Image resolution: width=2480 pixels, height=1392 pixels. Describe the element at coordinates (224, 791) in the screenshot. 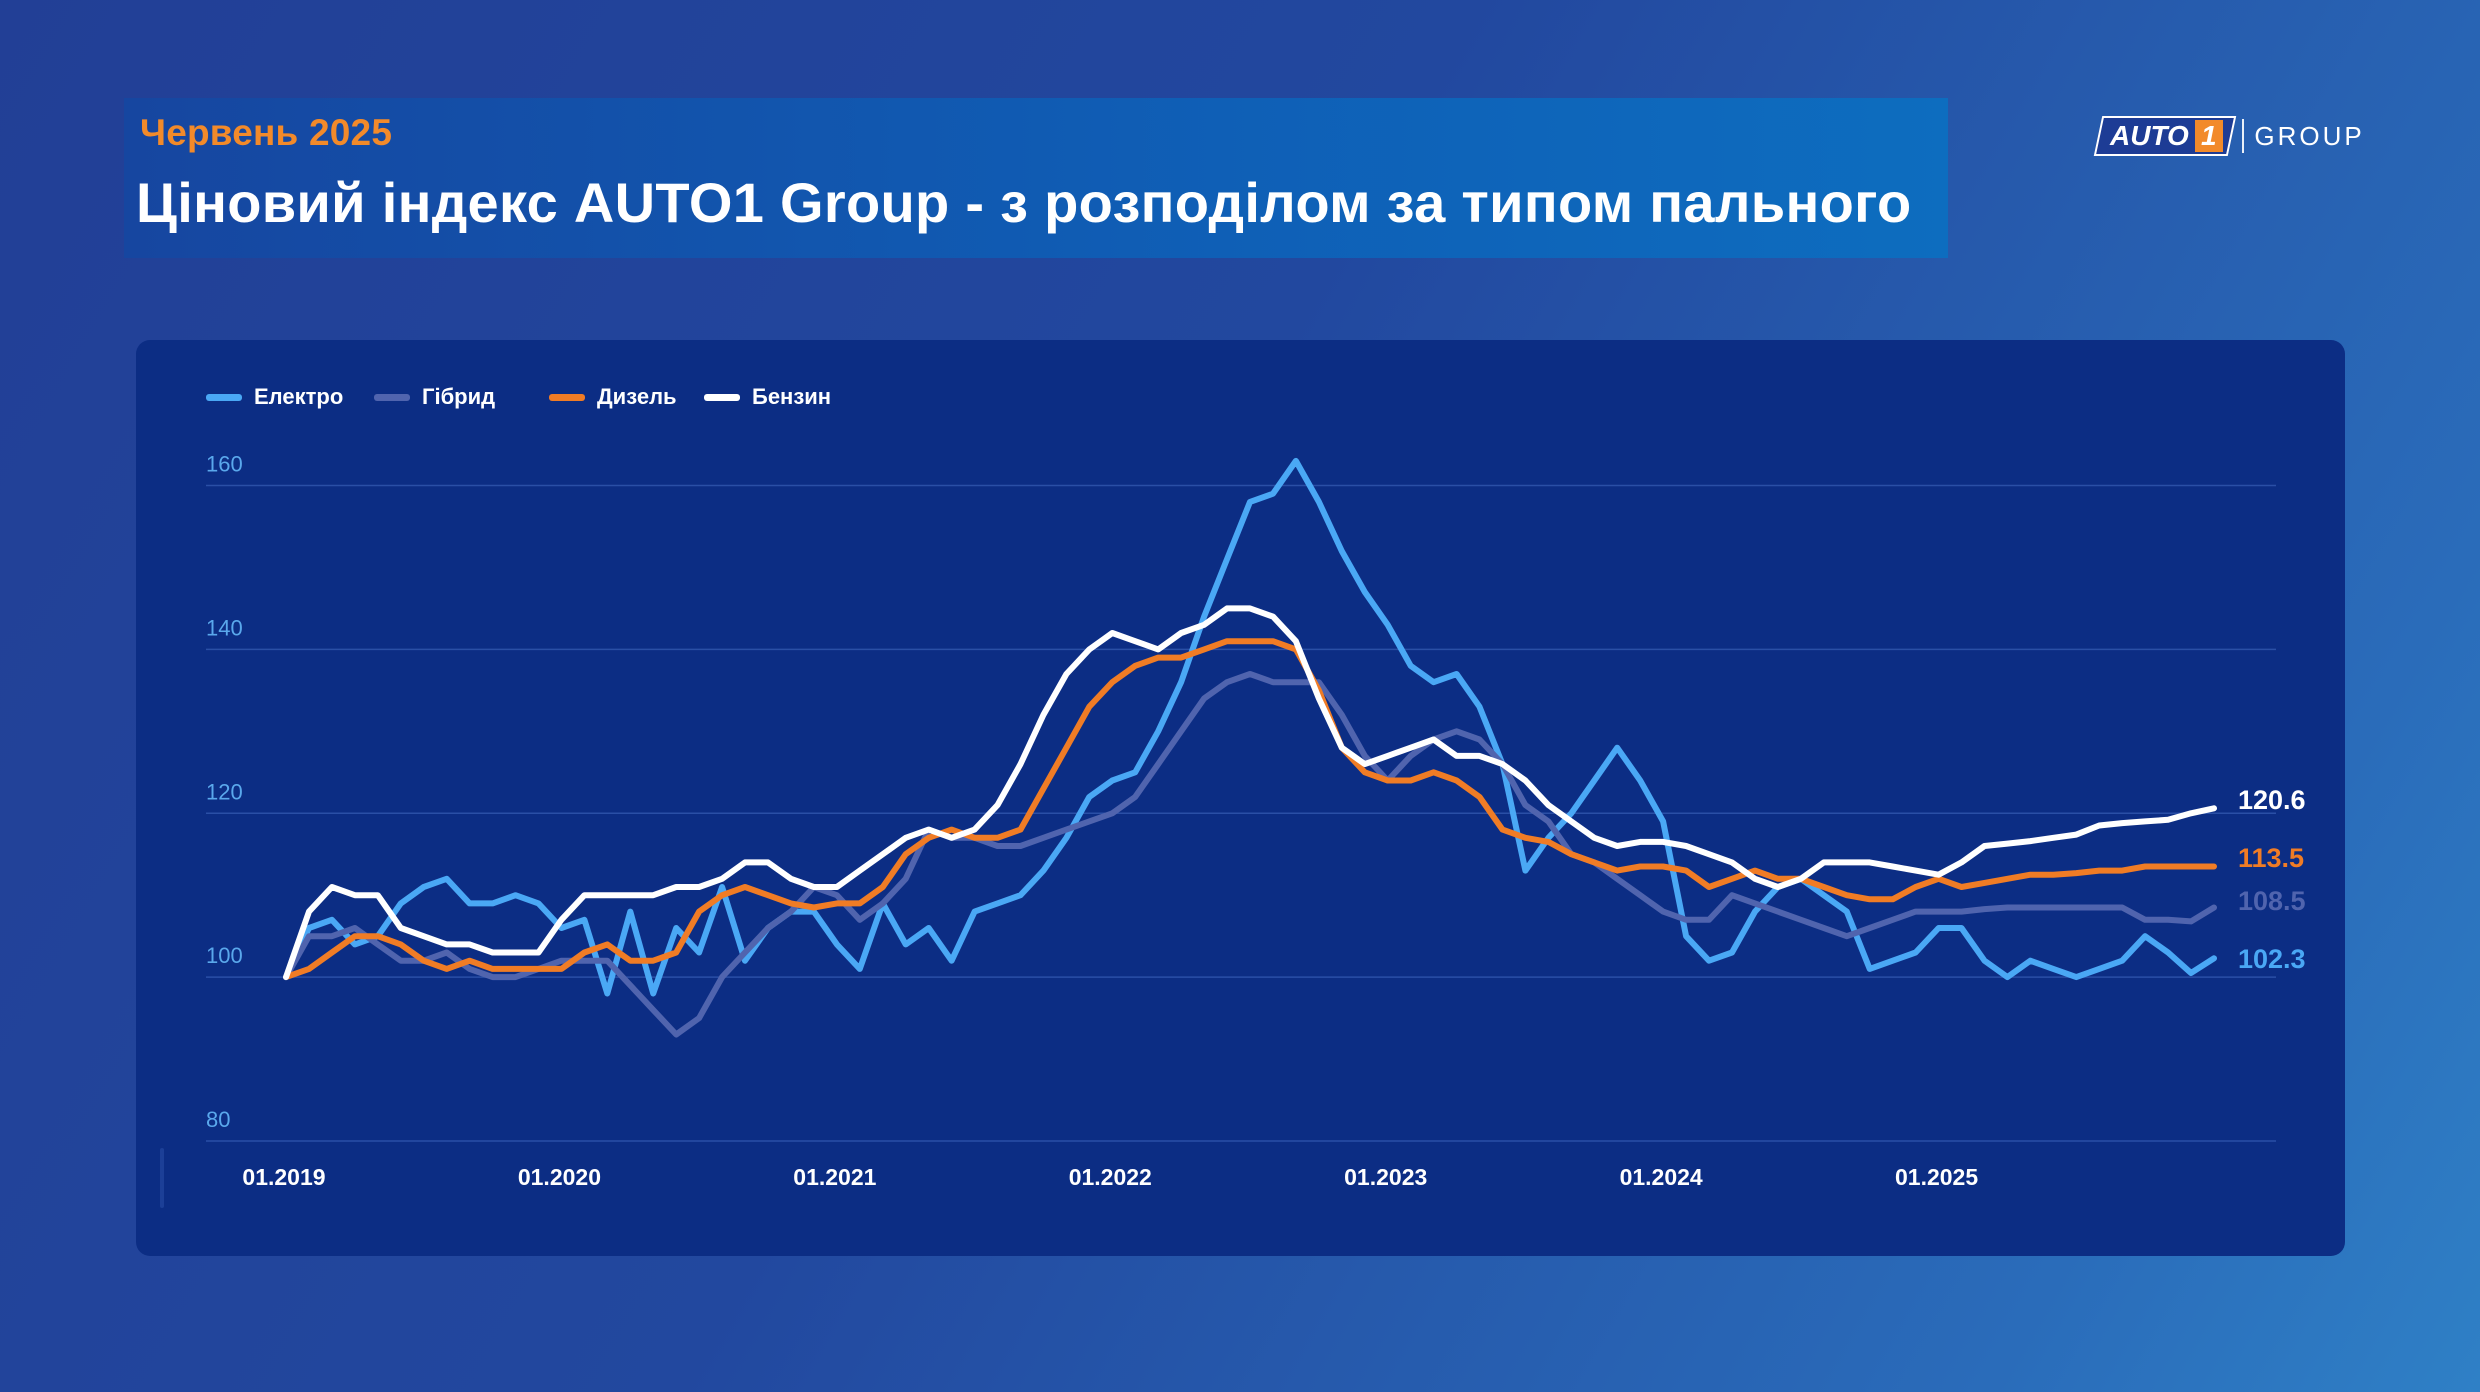

I see `y-tick-label-120: 120` at that location.